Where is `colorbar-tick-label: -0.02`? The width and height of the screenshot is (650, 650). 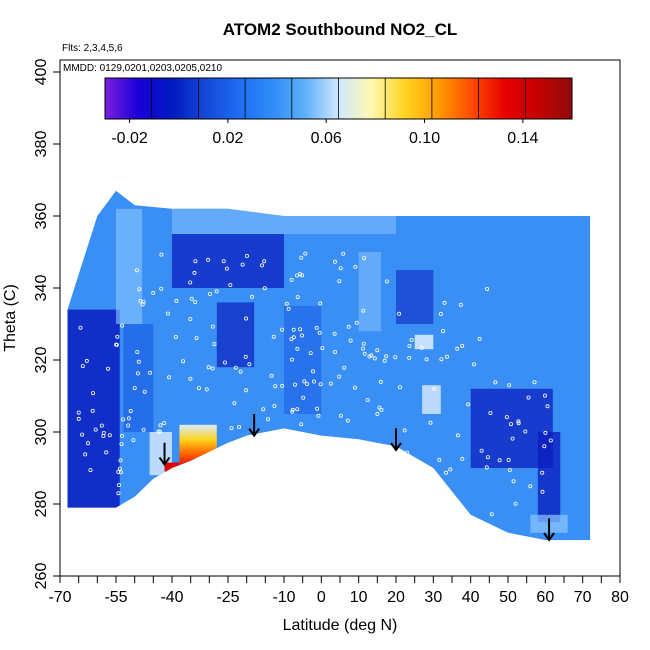 colorbar-tick-label: -0.02 is located at coordinates (129, 138).